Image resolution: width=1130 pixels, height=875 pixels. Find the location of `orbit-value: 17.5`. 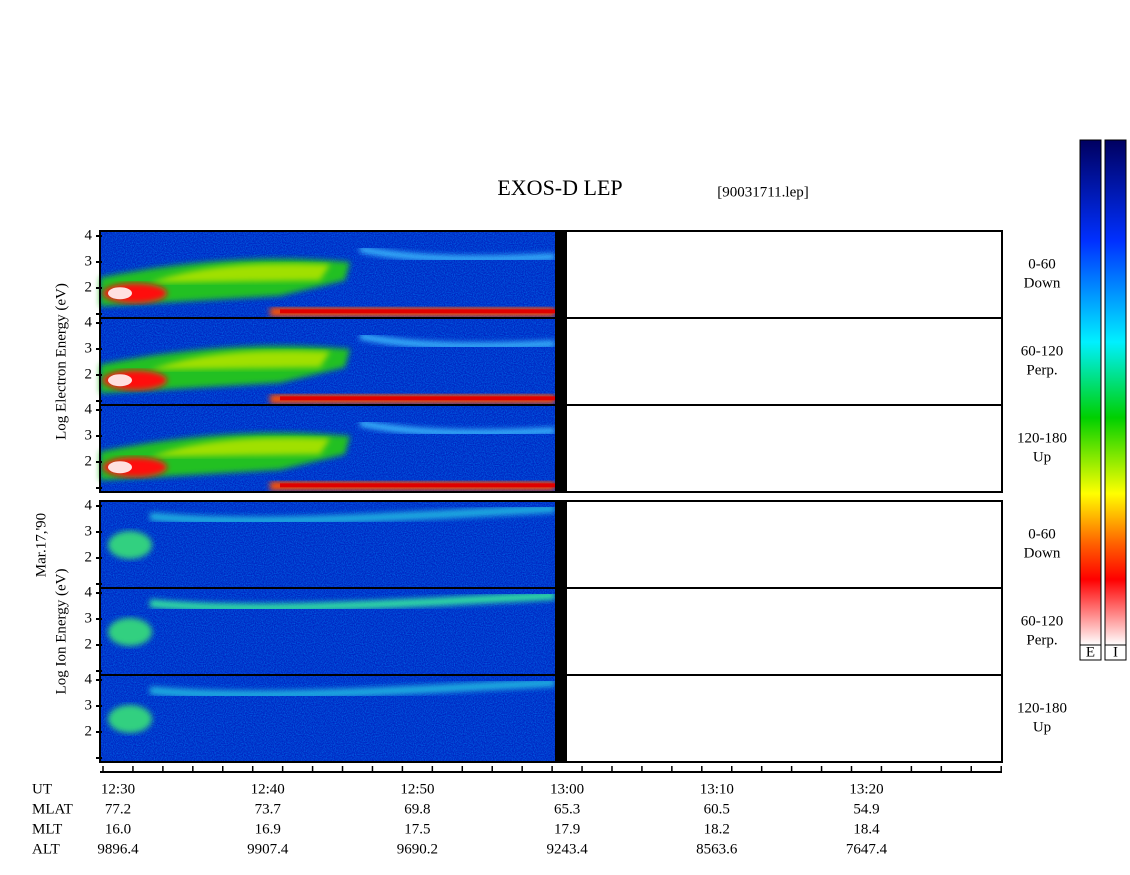

orbit-value: 17.5 is located at coordinates (417, 829).